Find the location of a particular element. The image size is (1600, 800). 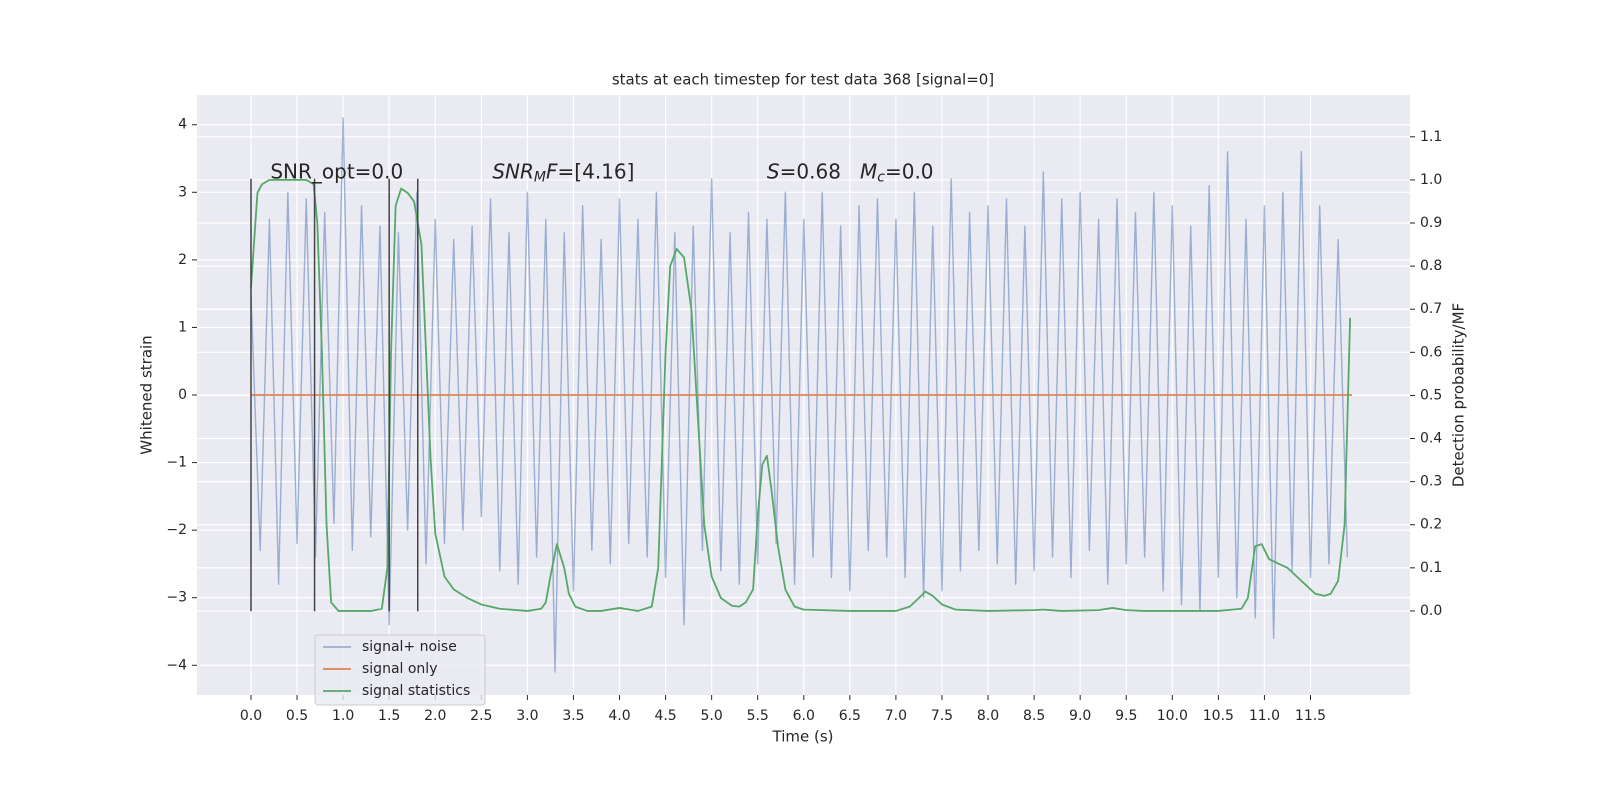

x-tick-label: 5.5 is located at coordinates (758, 716).